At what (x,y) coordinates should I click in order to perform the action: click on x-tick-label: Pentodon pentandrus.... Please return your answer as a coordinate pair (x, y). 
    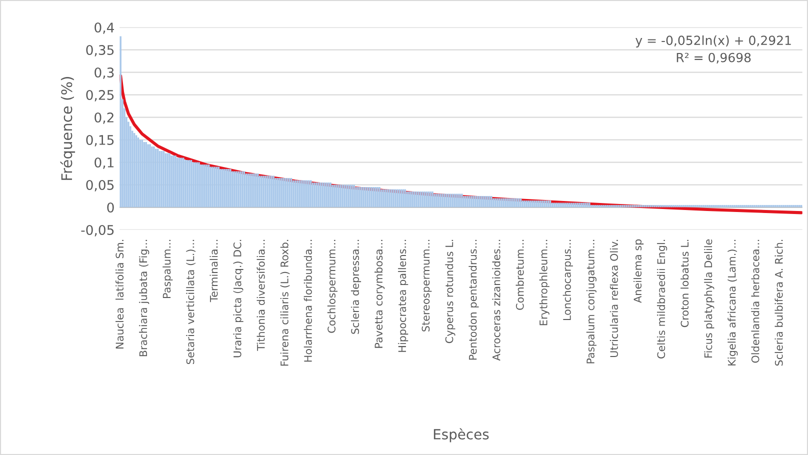
    Looking at the image, I should click on (473, 300).